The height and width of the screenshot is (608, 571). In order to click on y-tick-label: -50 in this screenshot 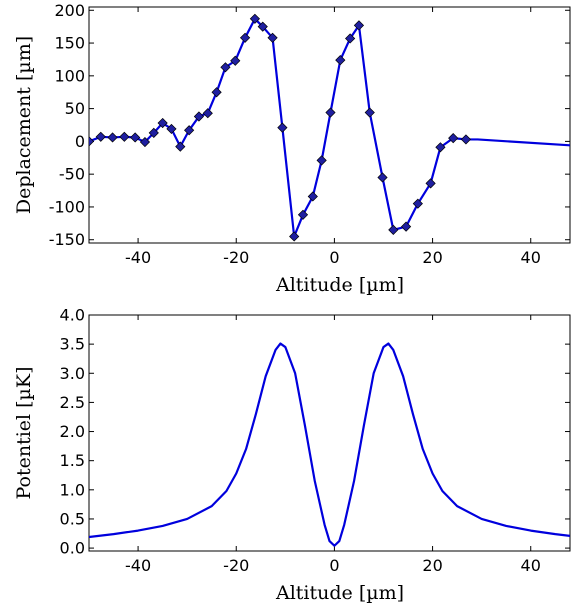, I will do `click(72, 174)`.